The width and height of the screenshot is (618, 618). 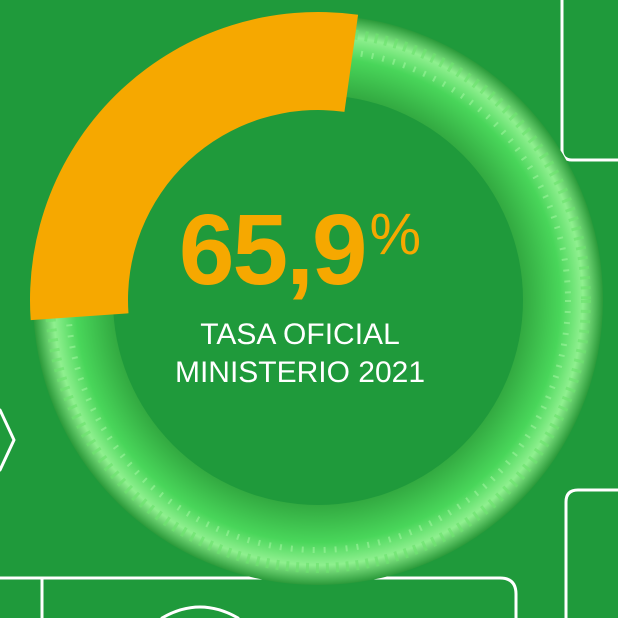 What do you see at coordinates (200, 611) in the screenshot?
I see `partial-circle-icon` at bounding box center [200, 611].